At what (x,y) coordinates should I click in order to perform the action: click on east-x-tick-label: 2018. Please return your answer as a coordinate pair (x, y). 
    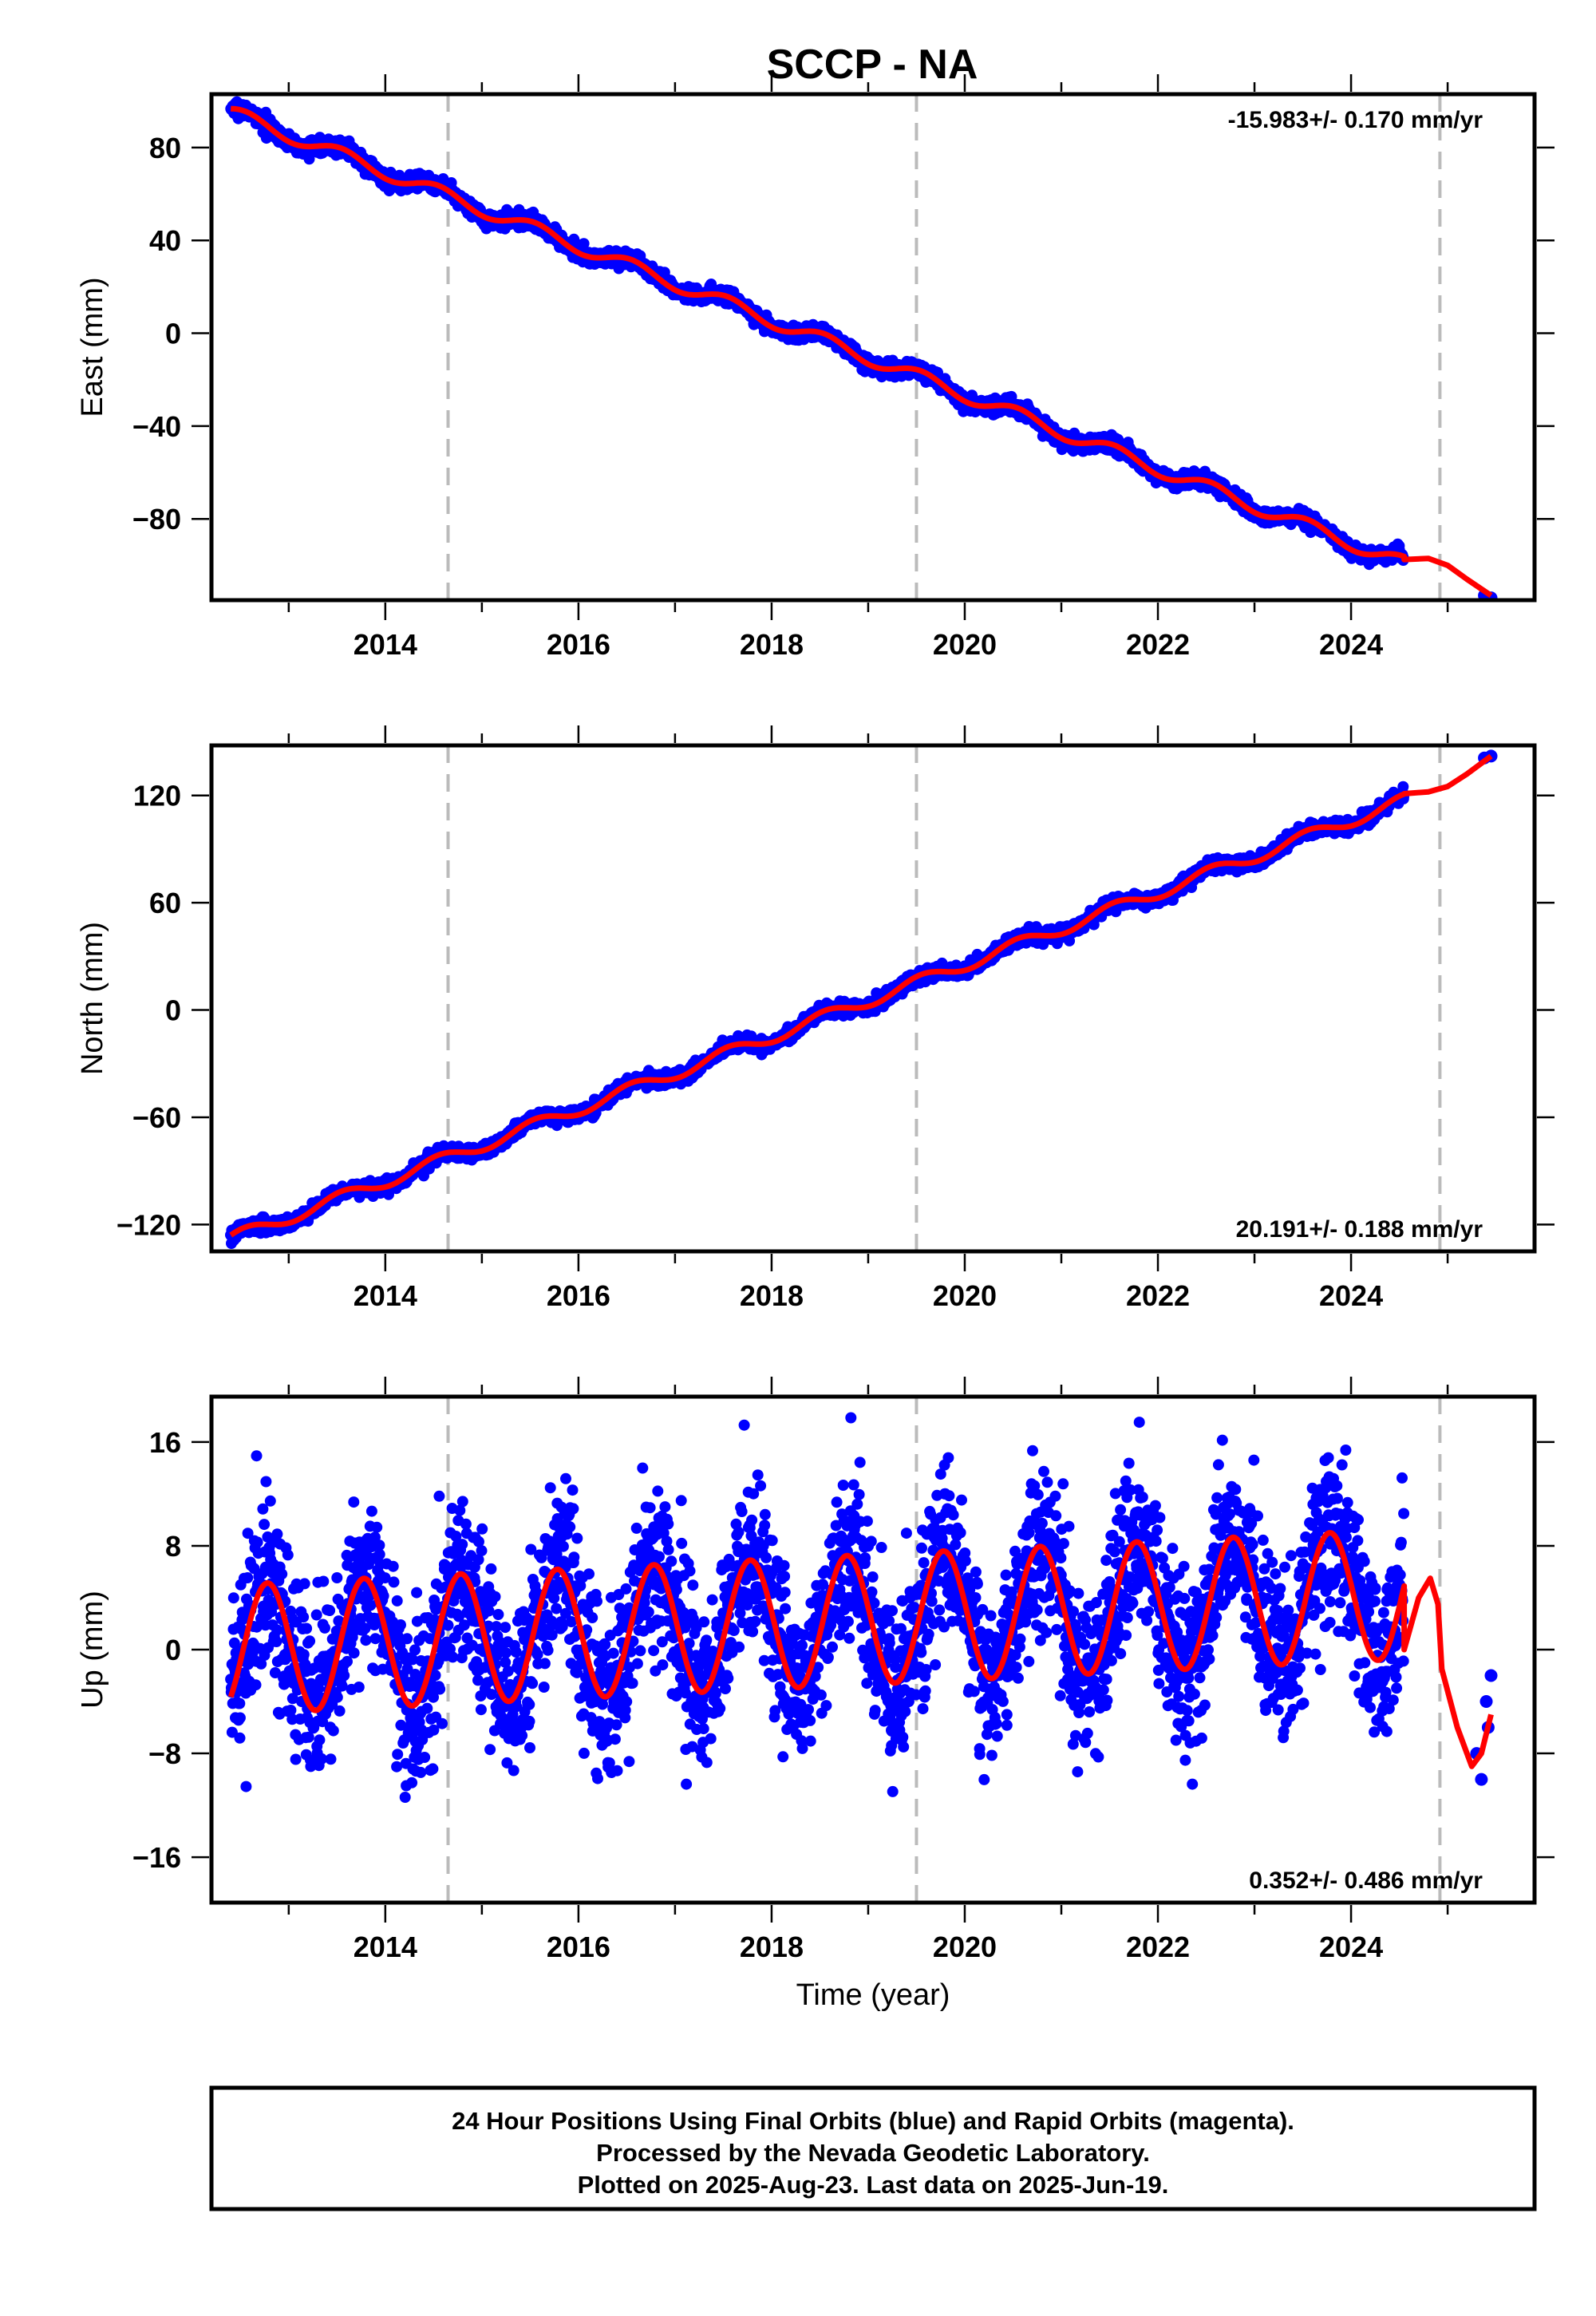
    Looking at the image, I should click on (772, 644).